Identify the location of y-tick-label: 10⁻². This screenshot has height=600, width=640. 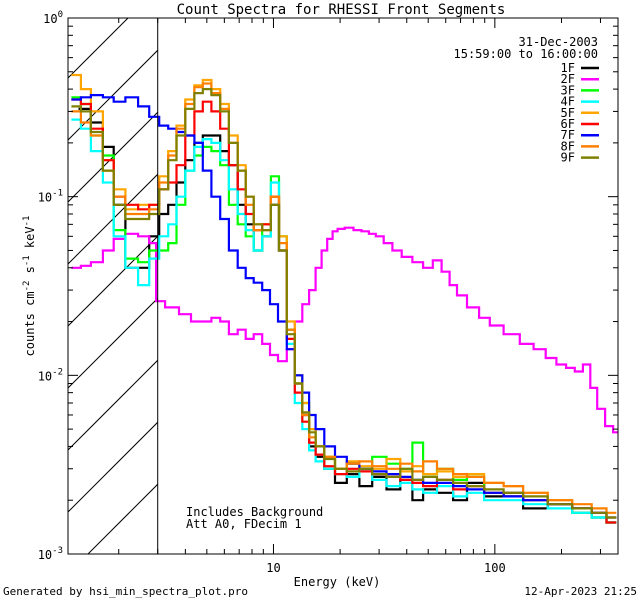
(50, 375).